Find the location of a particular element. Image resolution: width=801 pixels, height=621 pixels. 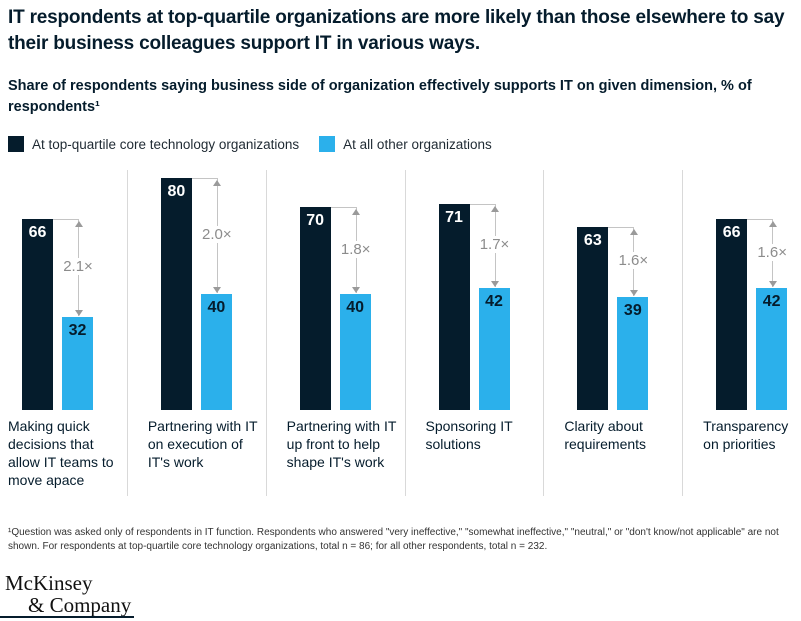

ratio-label: 1.8× is located at coordinates (355, 249).